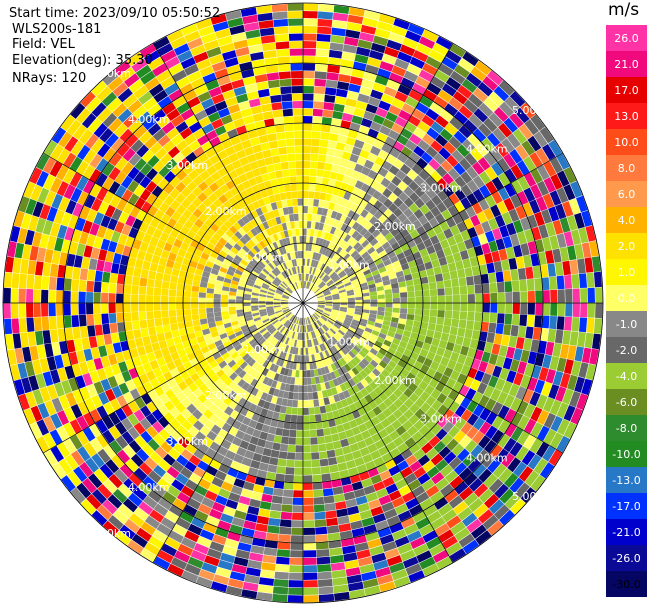 The height and width of the screenshot is (607, 647). Describe the element at coordinates (533, 110) in the screenshot. I see `range-ring-label: 5.00km` at that location.